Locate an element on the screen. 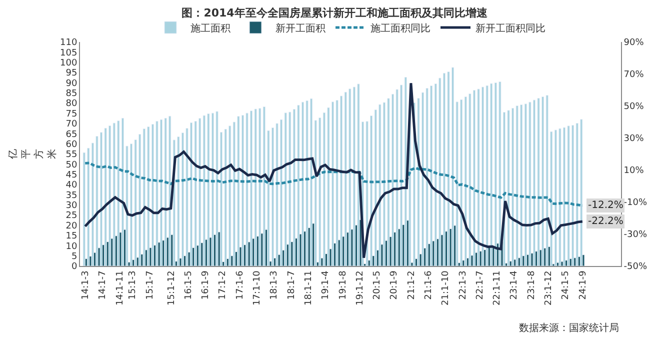 The height and width of the screenshot is (344, 669). legend-label: 施工面积同比 is located at coordinates (400, 28).